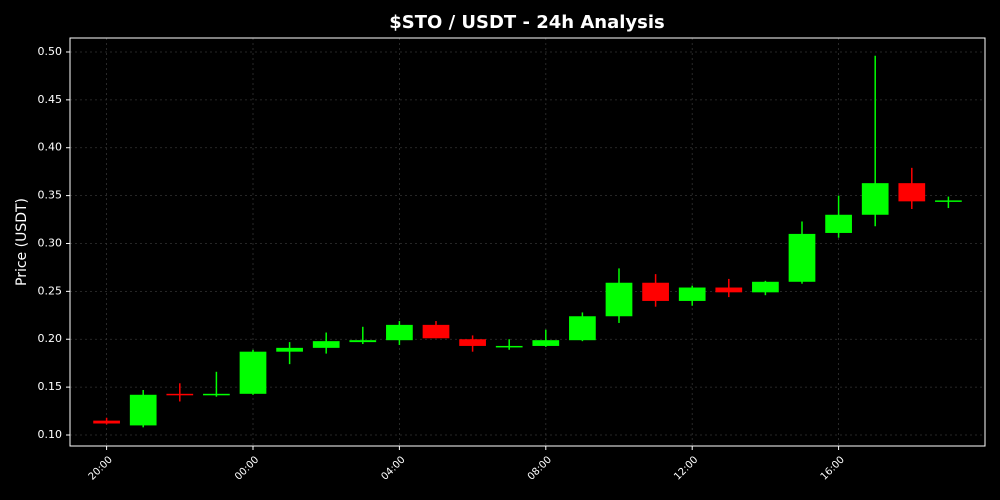 The height and width of the screenshot is (500, 1000). What do you see at coordinates (527, 22) in the screenshot?
I see `chart-title: $STO / USDT - 24h Analysis` at bounding box center [527, 22].